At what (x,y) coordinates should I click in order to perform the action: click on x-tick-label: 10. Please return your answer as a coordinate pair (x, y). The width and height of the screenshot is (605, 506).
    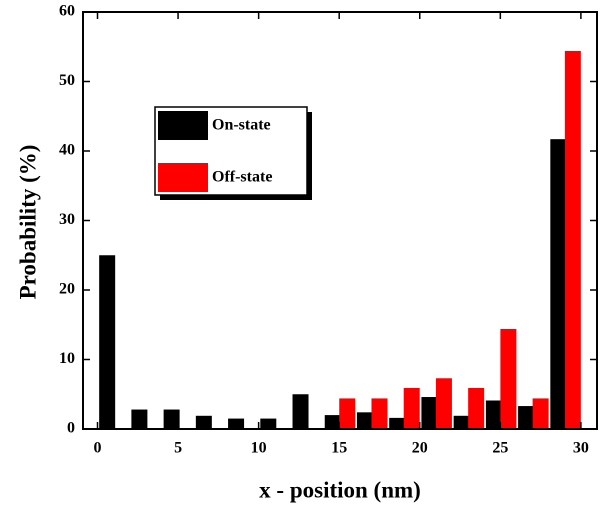
    Looking at the image, I should click on (259, 448).